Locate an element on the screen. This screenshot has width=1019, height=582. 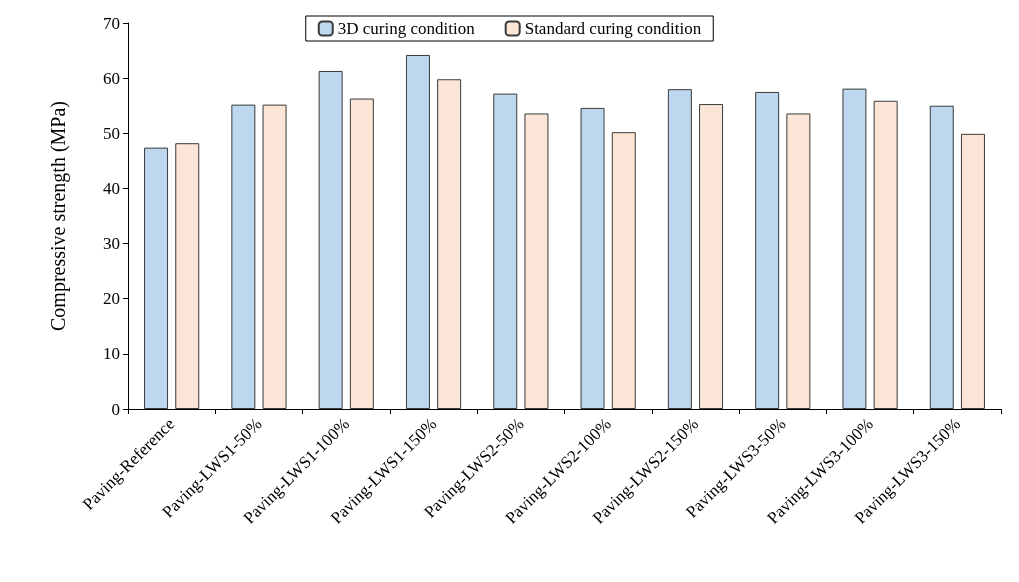
legend-label: 3D curing condition is located at coordinates (406, 28).